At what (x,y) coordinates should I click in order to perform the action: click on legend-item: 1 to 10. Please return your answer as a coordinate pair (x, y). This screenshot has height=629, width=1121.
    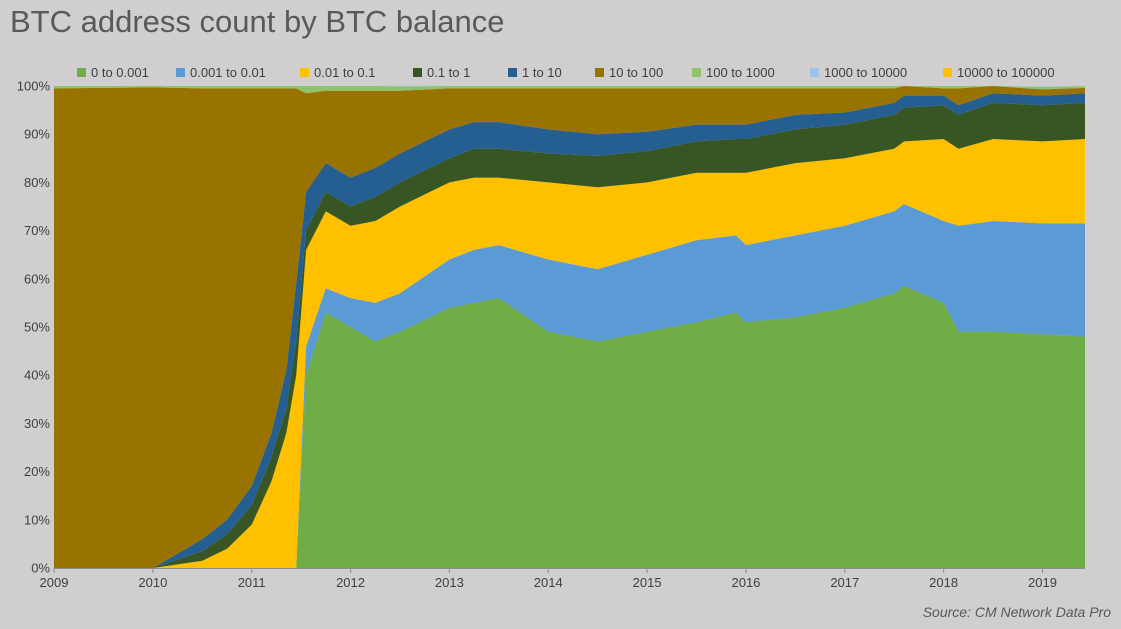
    Looking at the image, I should click on (535, 72).